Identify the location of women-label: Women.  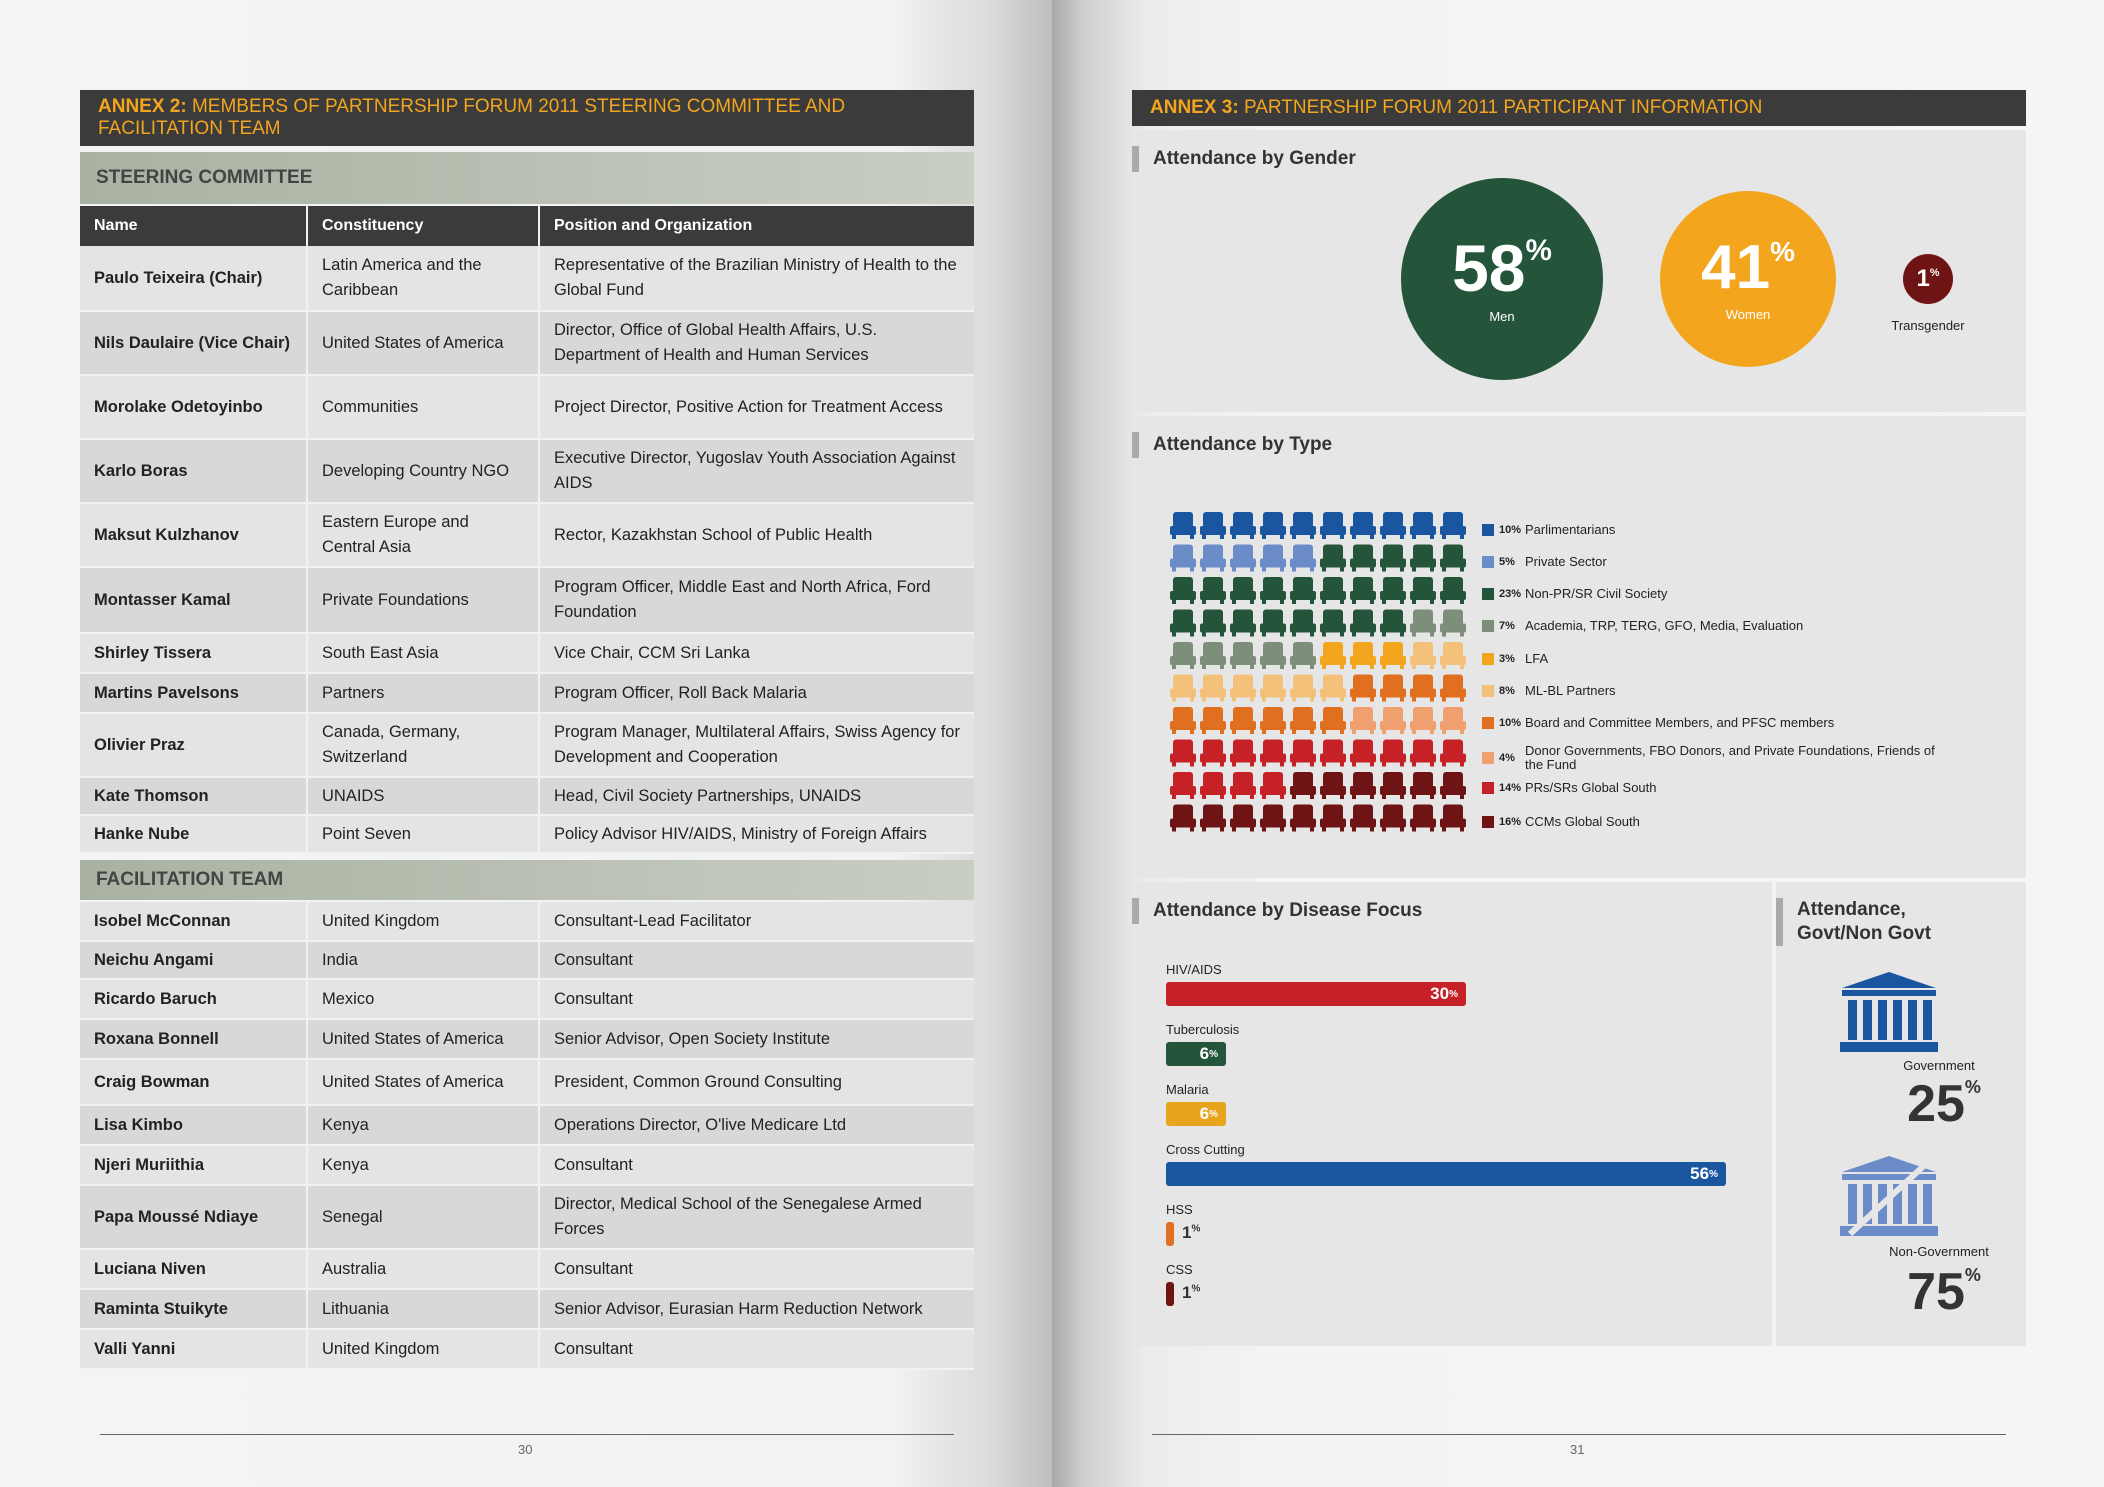
(1748, 314).